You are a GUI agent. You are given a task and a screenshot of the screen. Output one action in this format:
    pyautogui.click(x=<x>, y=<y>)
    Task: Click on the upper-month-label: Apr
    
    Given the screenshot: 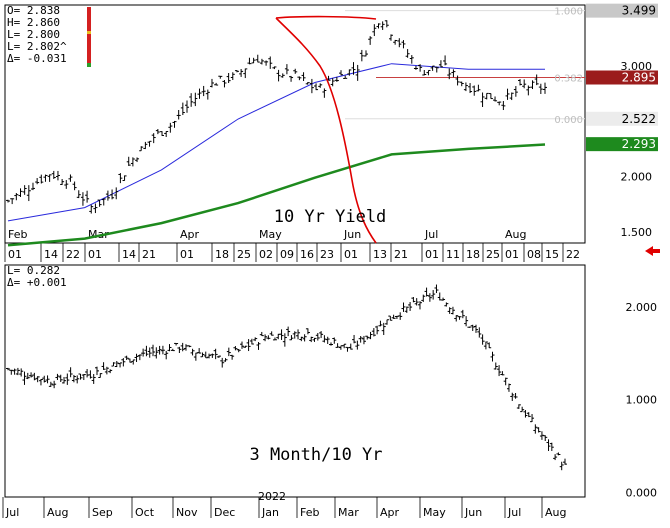 What is the action you would take?
    pyautogui.click(x=190, y=234)
    